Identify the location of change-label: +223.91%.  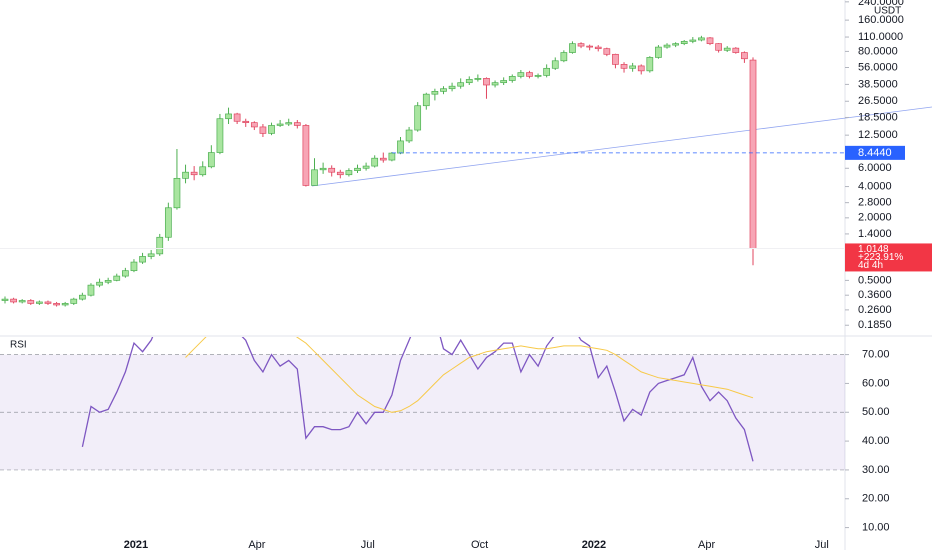
(880, 257).